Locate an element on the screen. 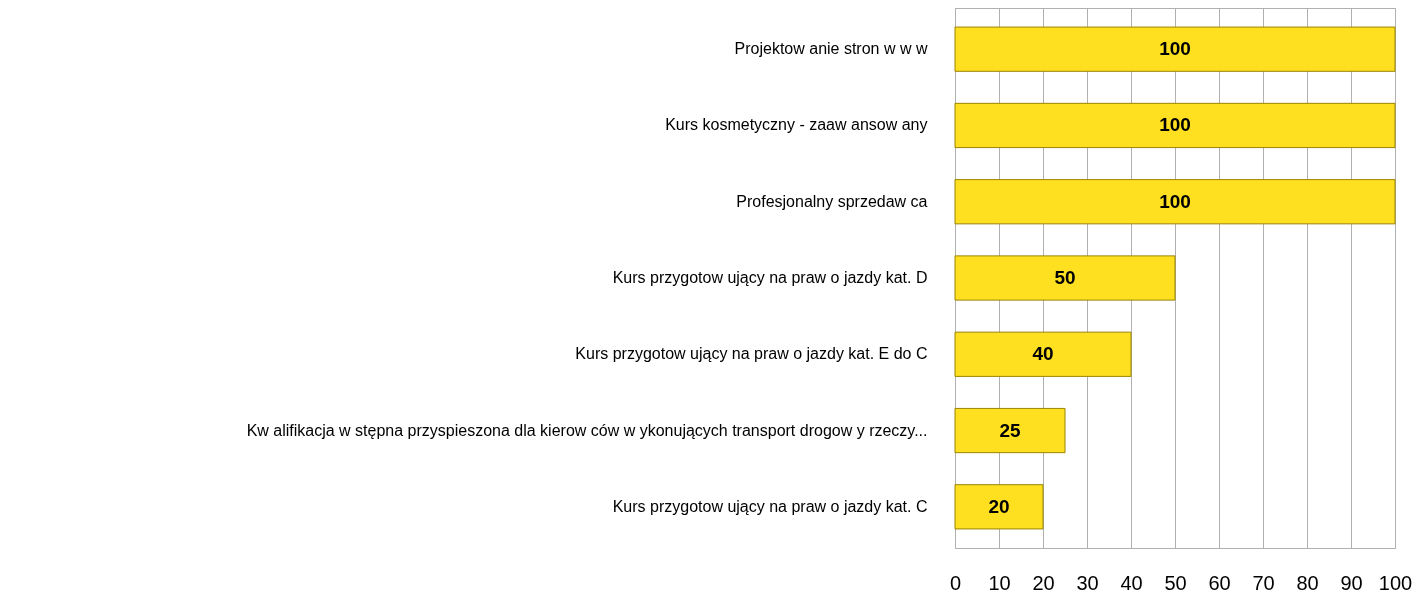 This screenshot has height=603, width=1413. y-tick-label: Projektow anie stron w w w is located at coordinates (831, 49).